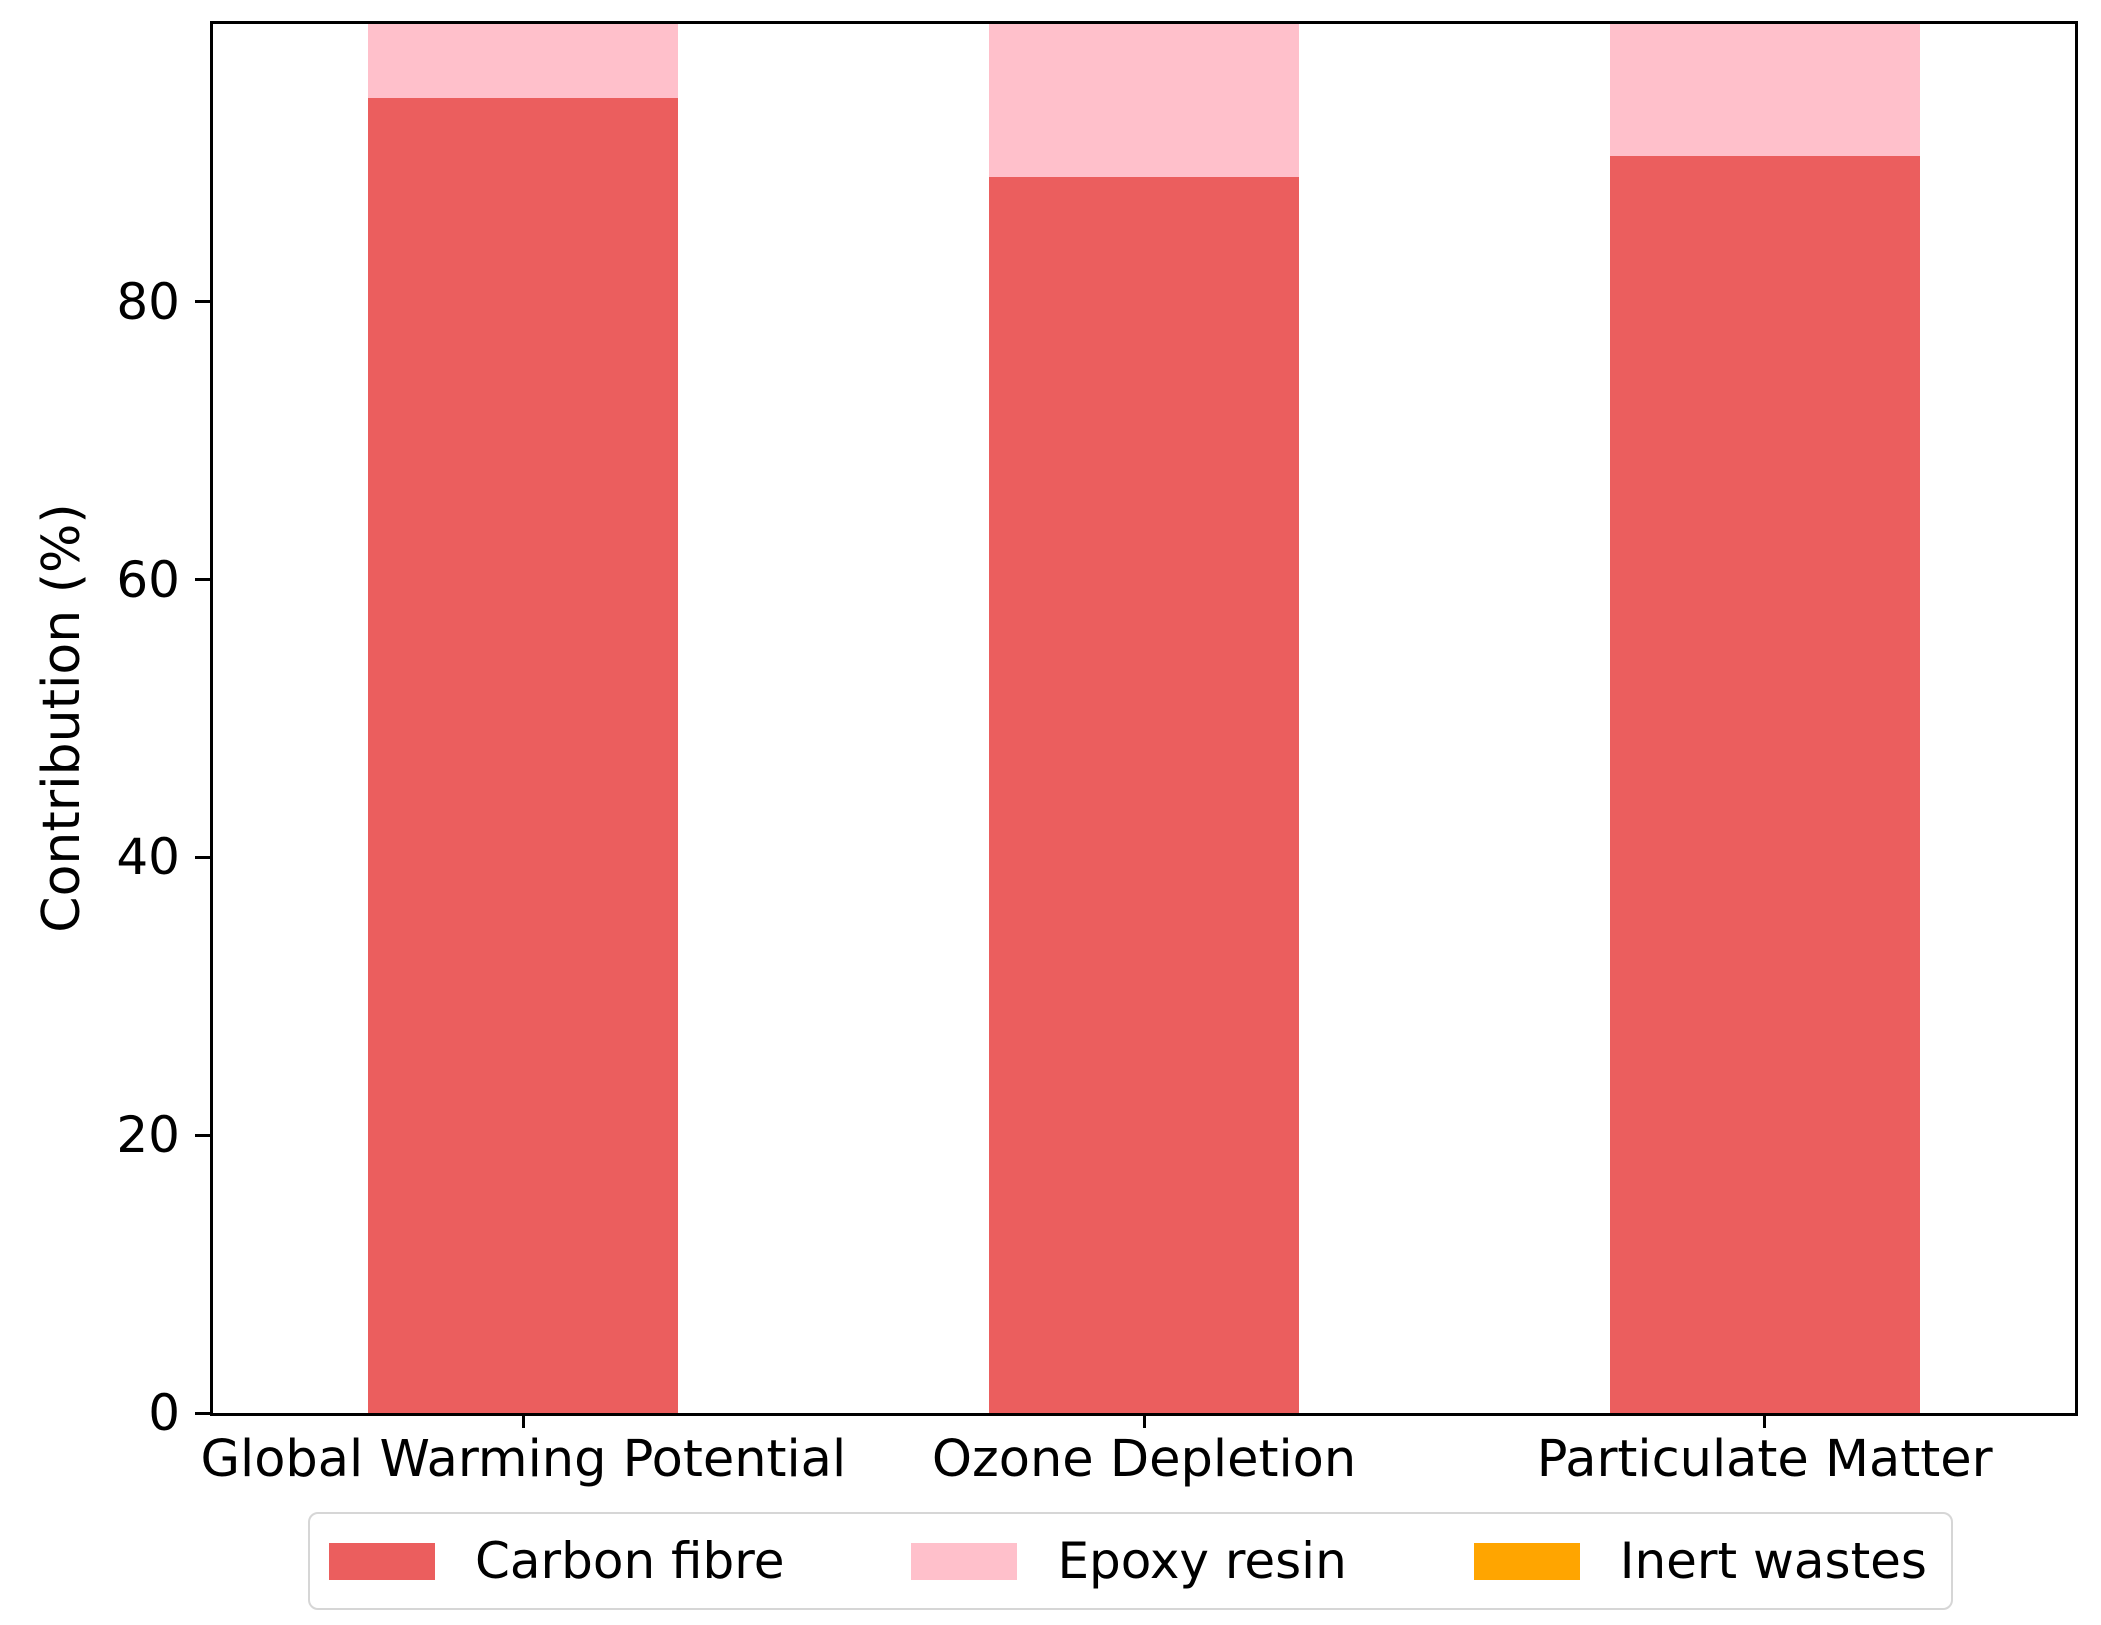  I want to click on y-tick-label: 80, so click(148, 301).